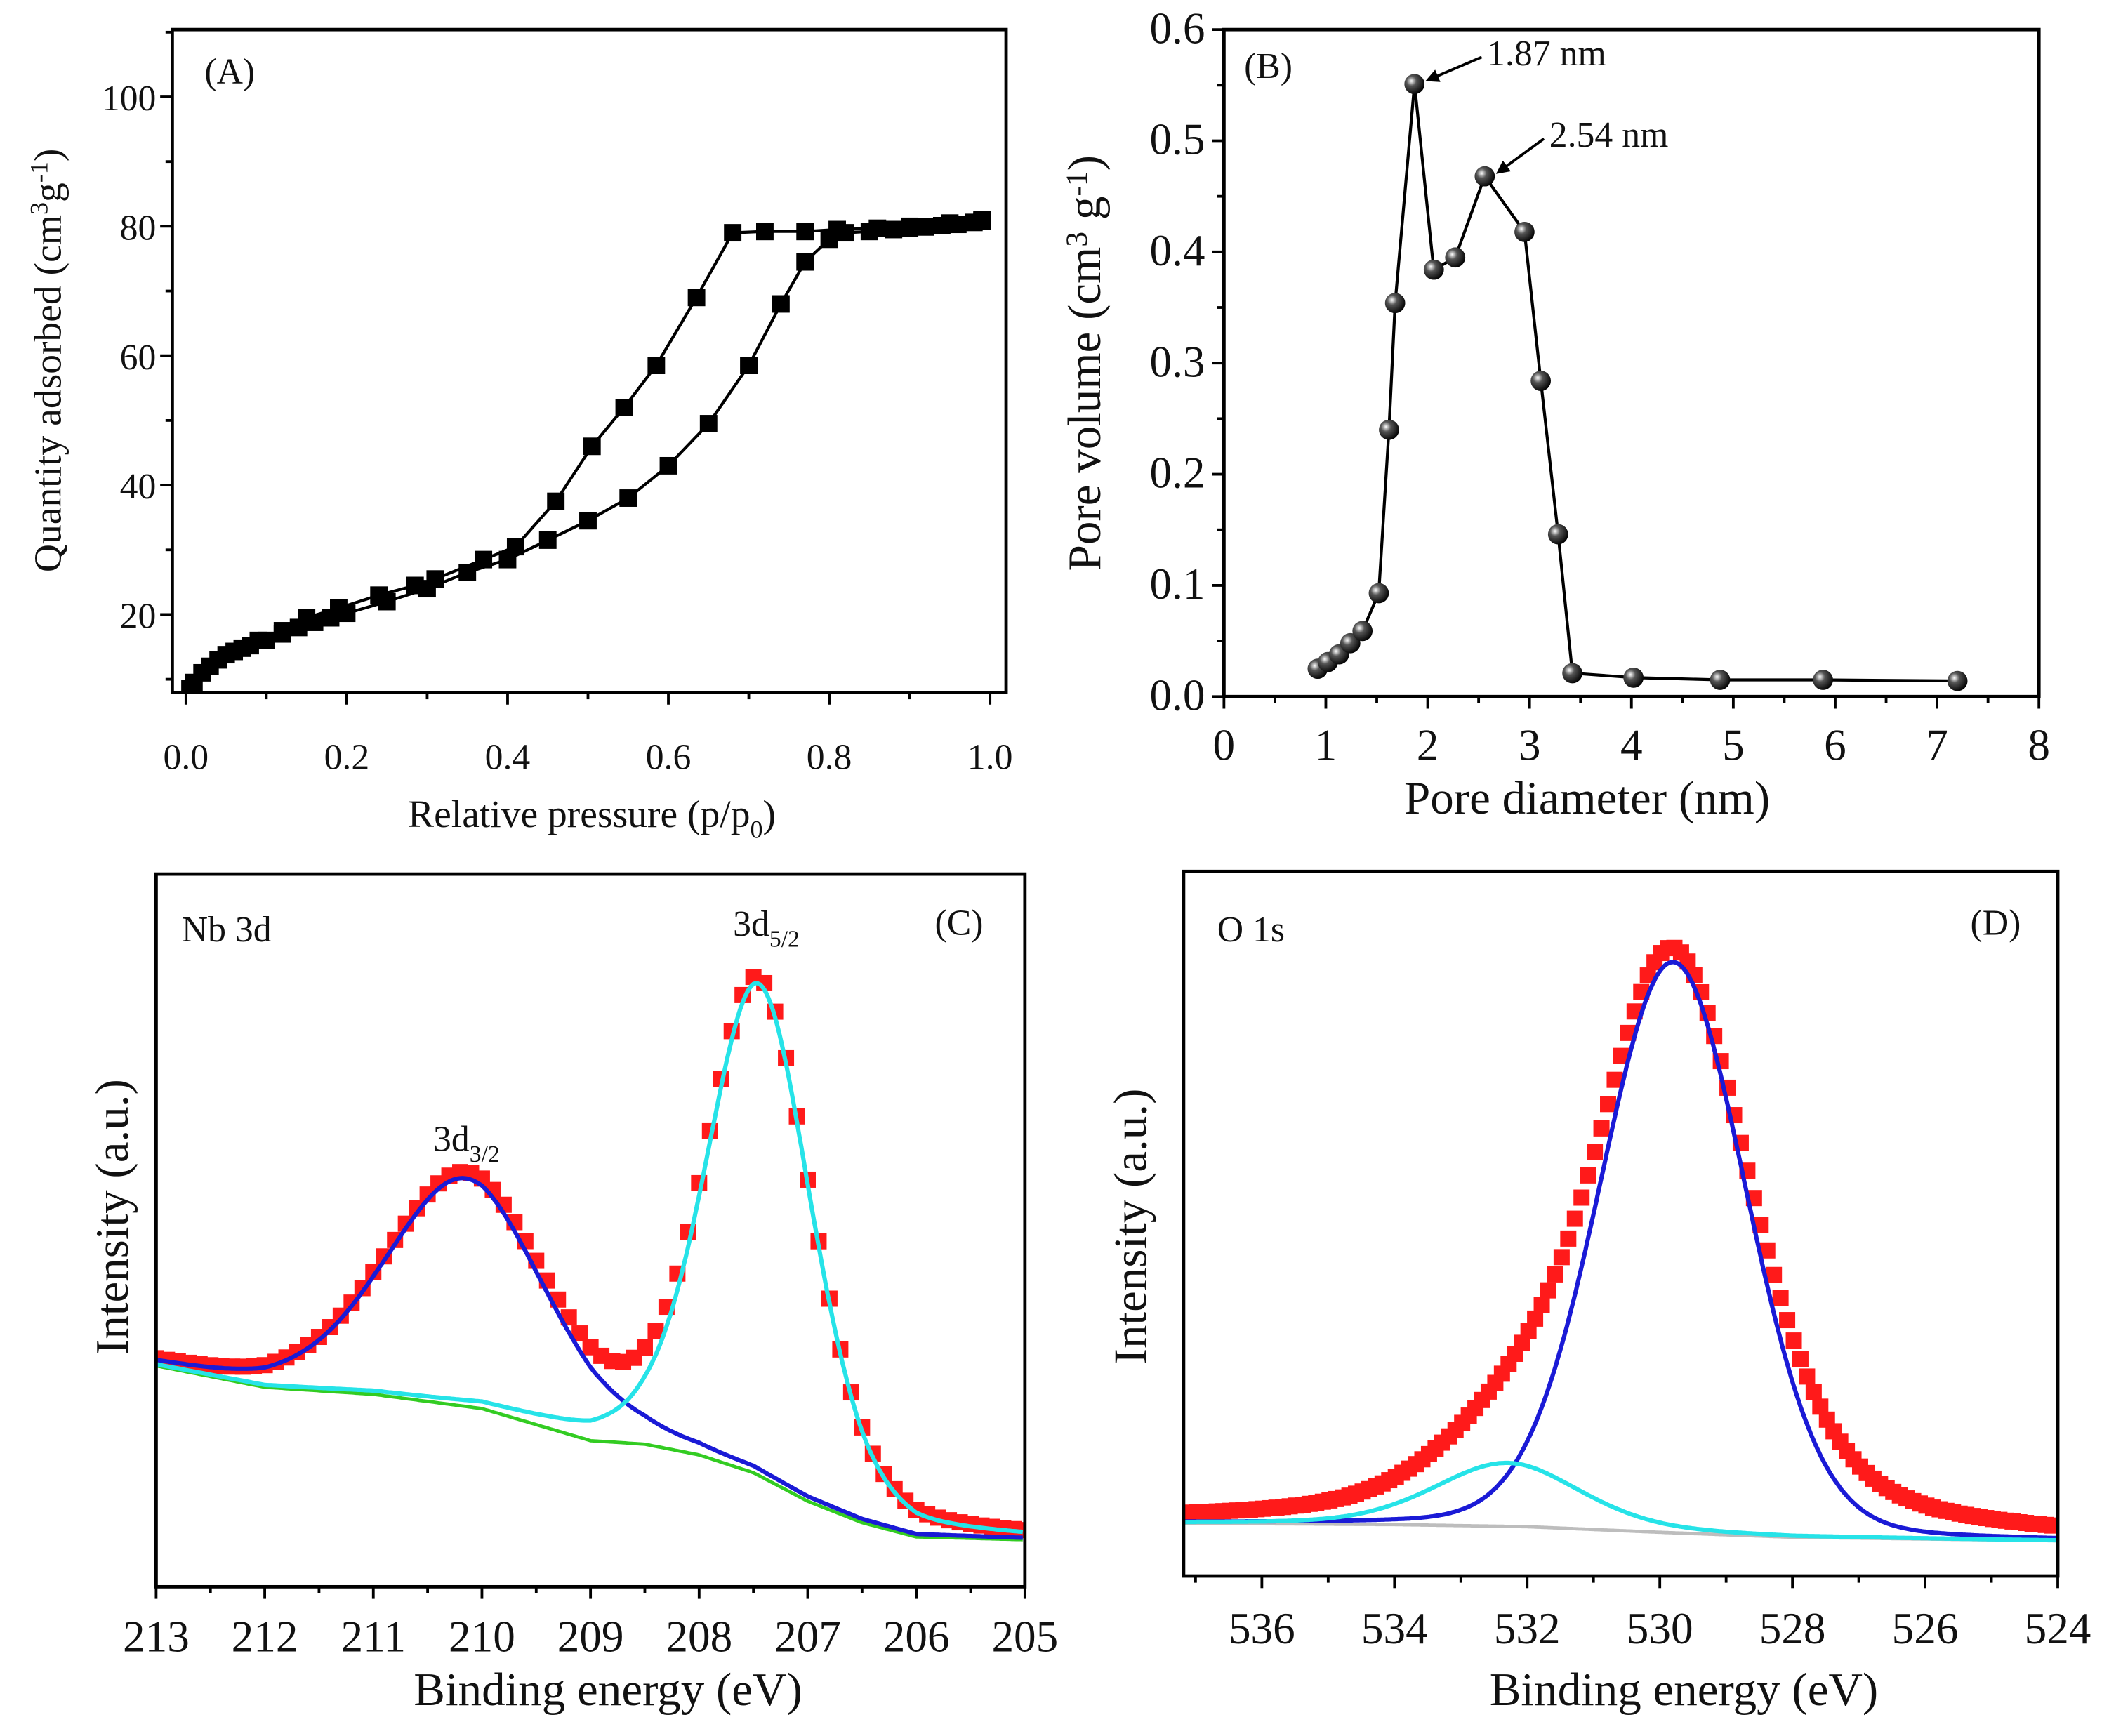  What do you see at coordinates (1177, 28) in the screenshot?
I see `y-tick-label: 0.6` at bounding box center [1177, 28].